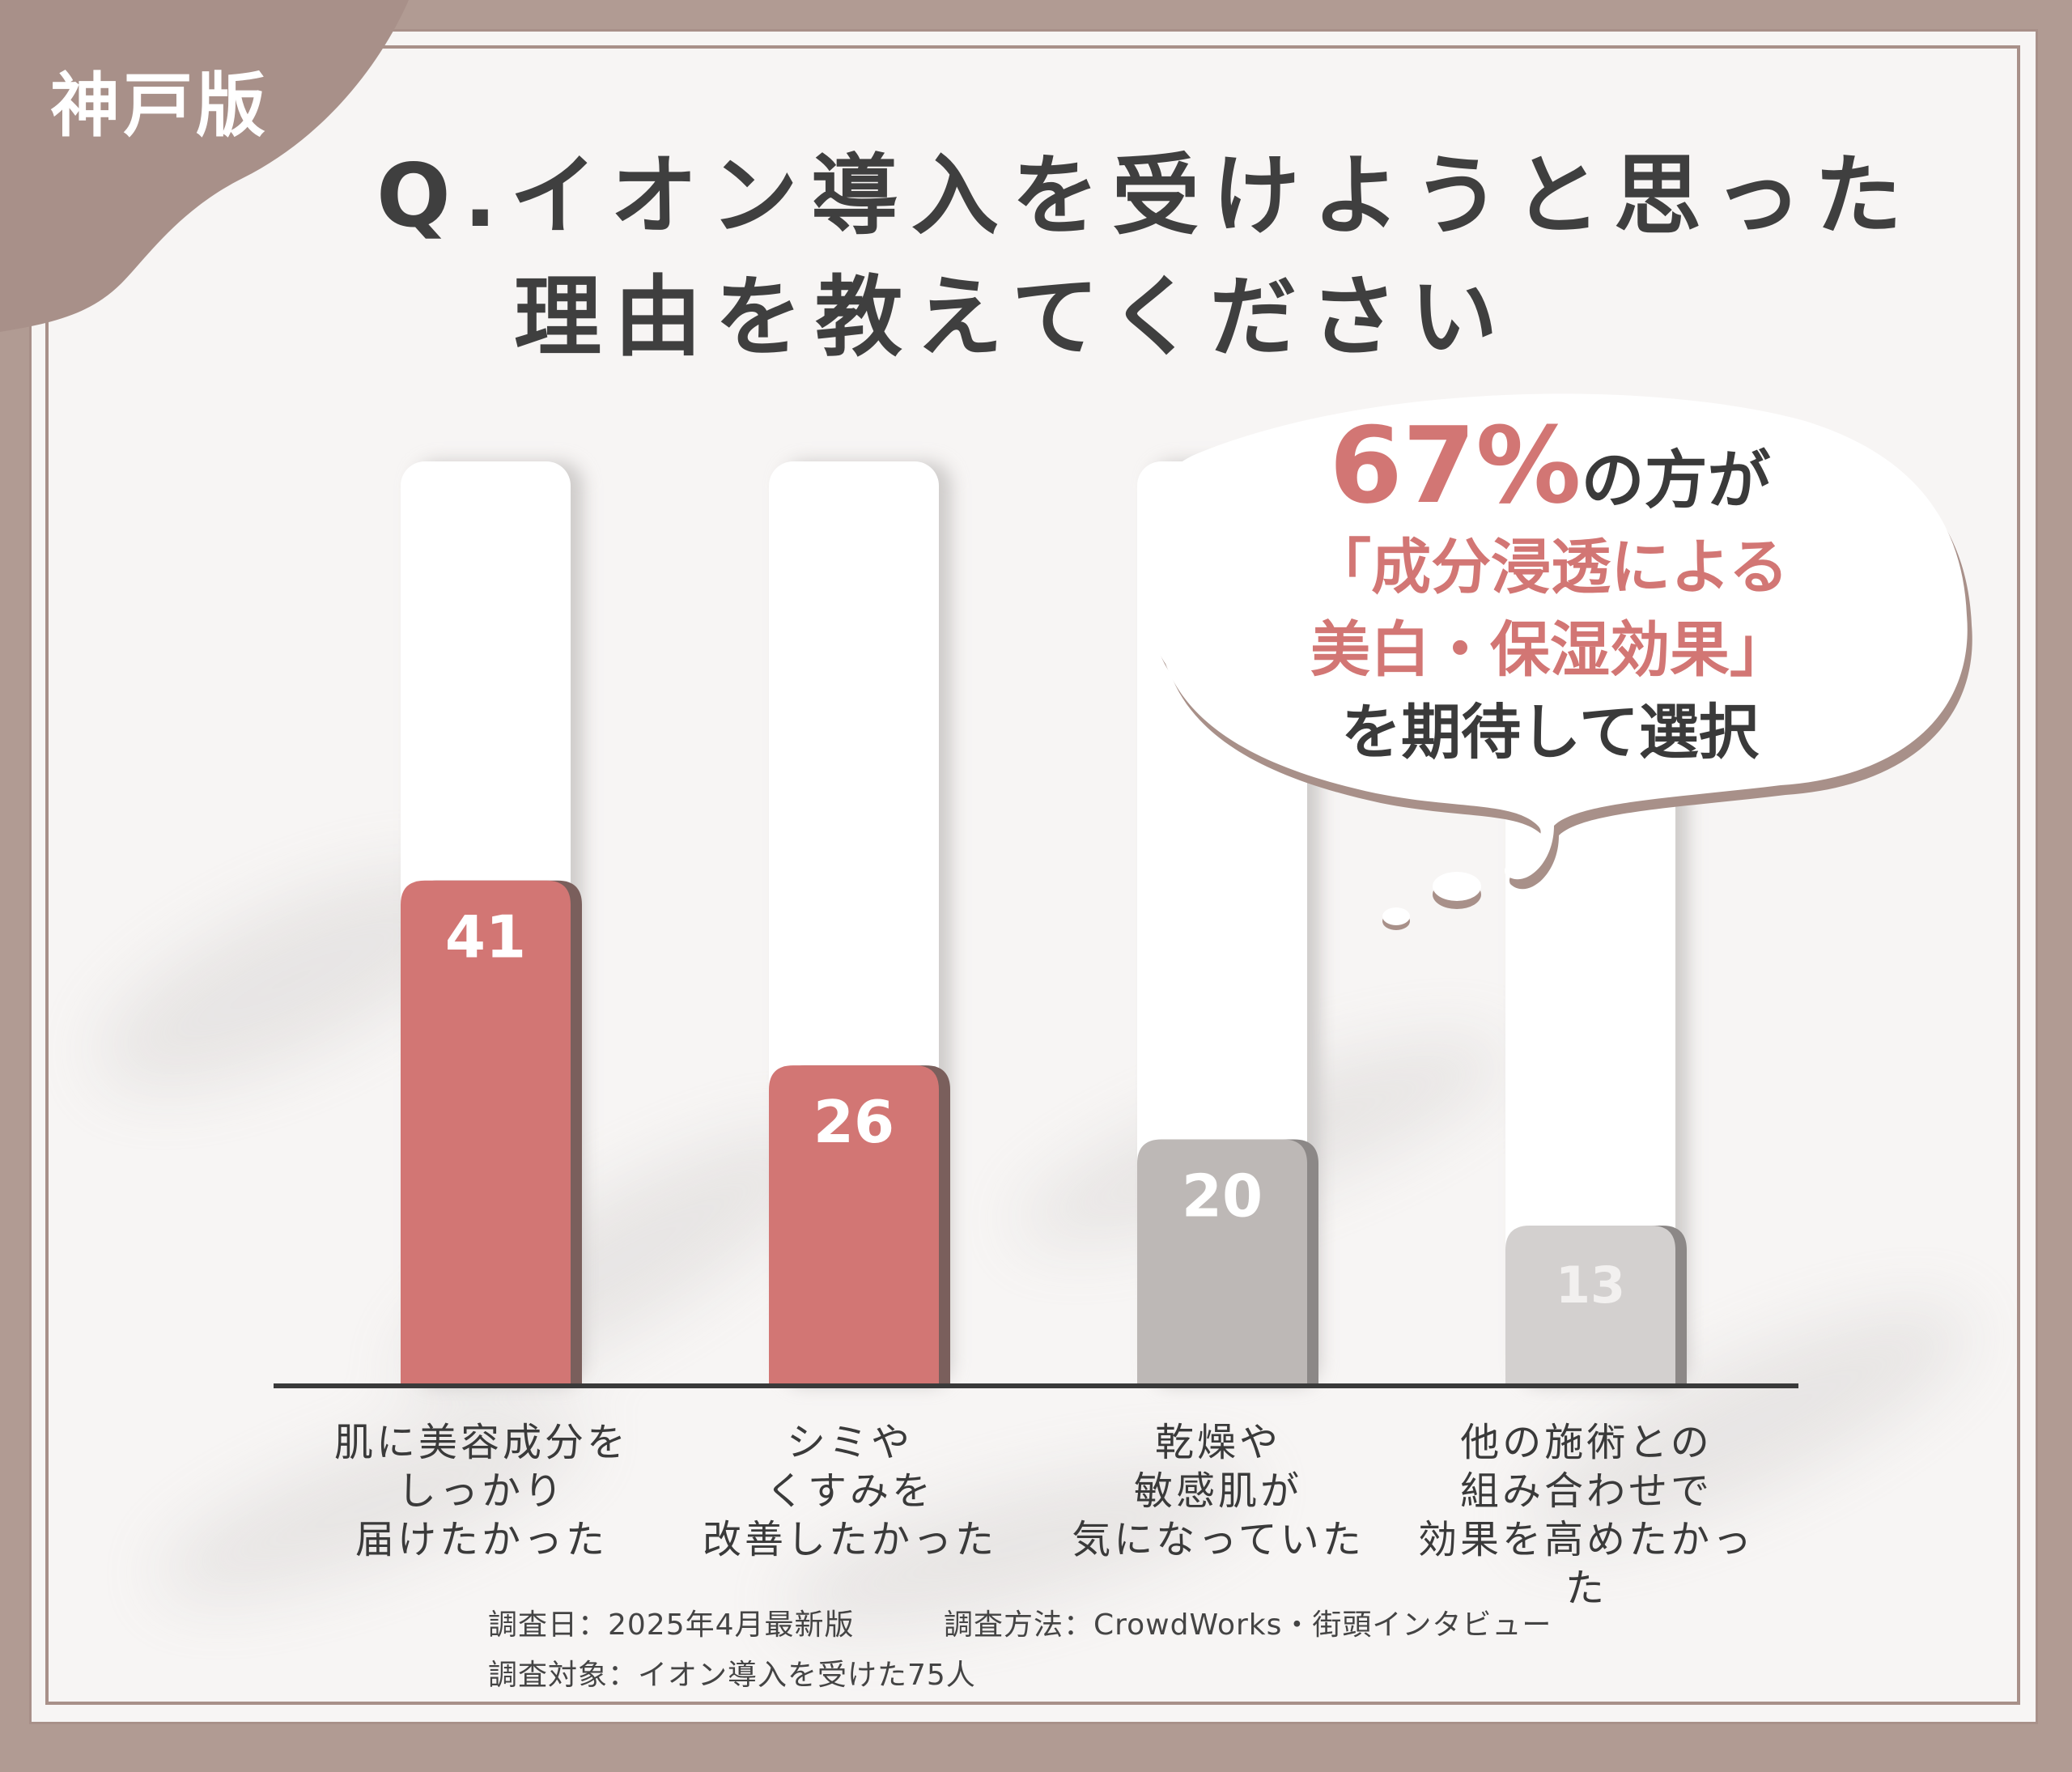 The image size is (2072, 1772). I want to click on category-label-2: シミや くすみを 改善したかった, so click(849, 1491).